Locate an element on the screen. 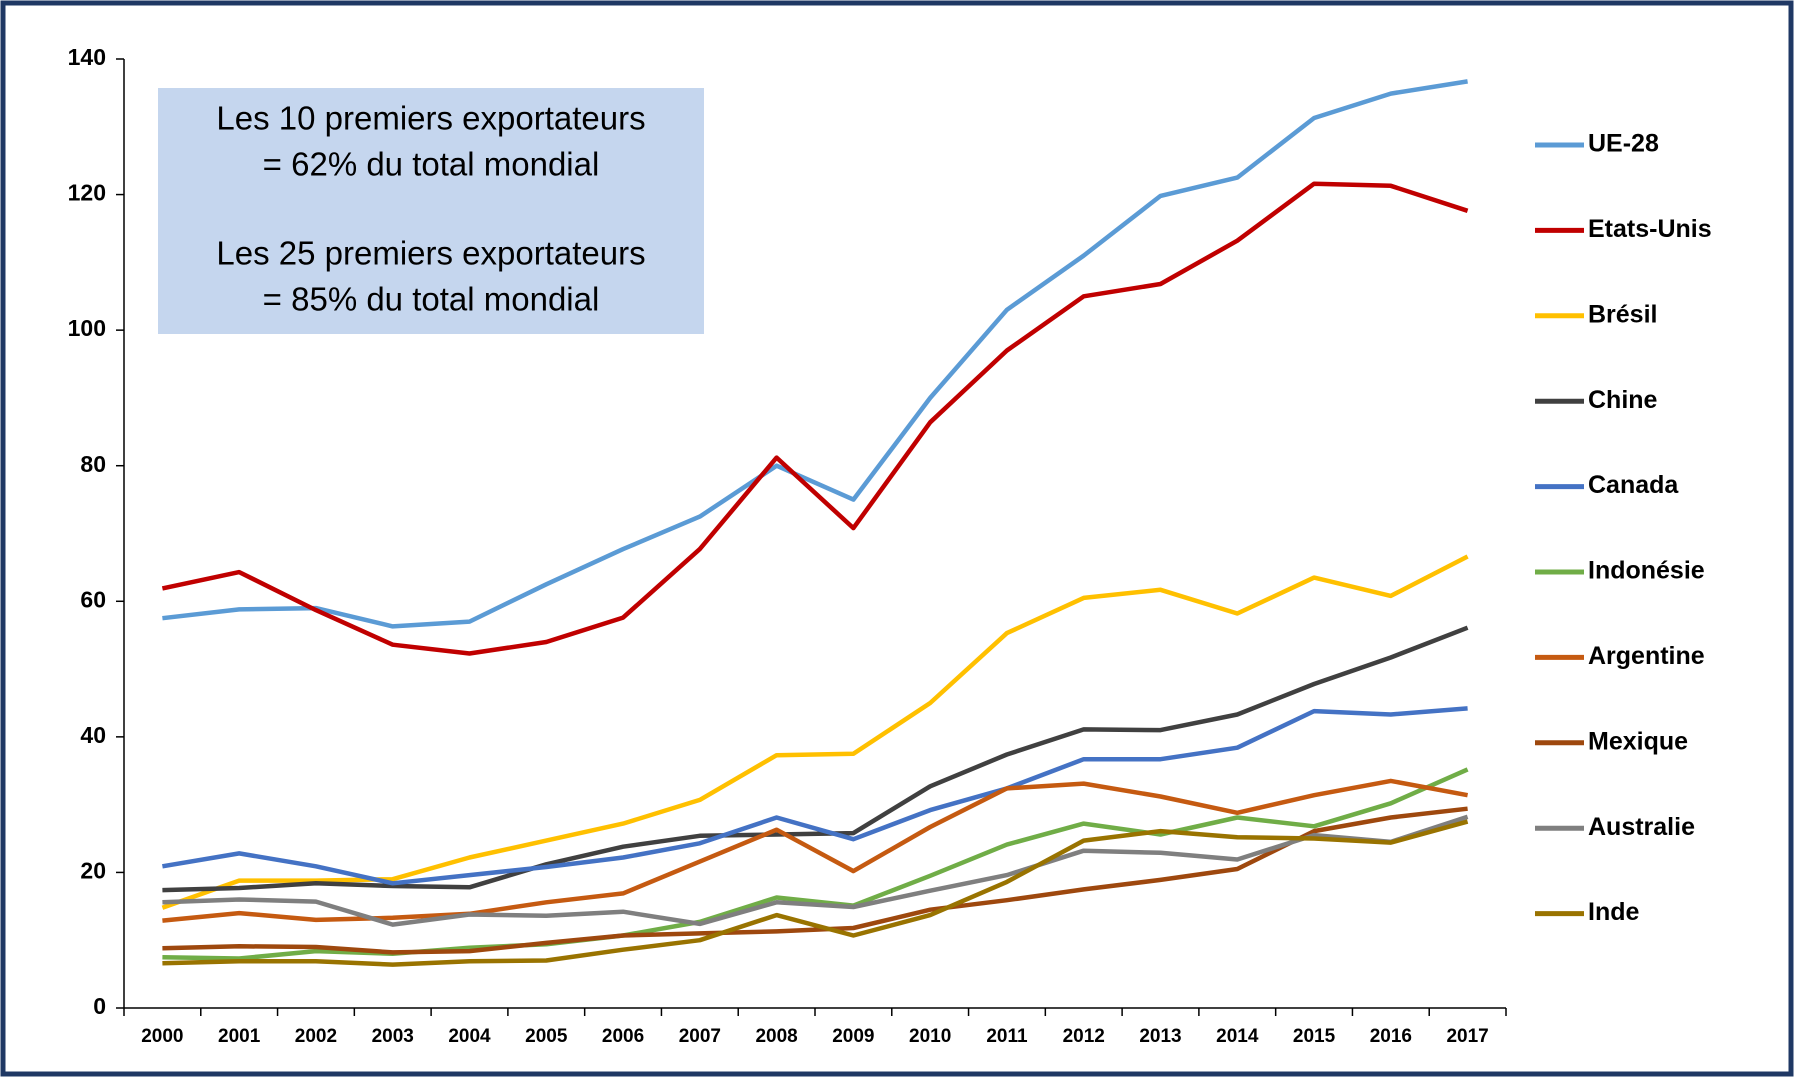 The height and width of the screenshot is (1077, 1794). x-tick-label: 2002 is located at coordinates (316, 1036).